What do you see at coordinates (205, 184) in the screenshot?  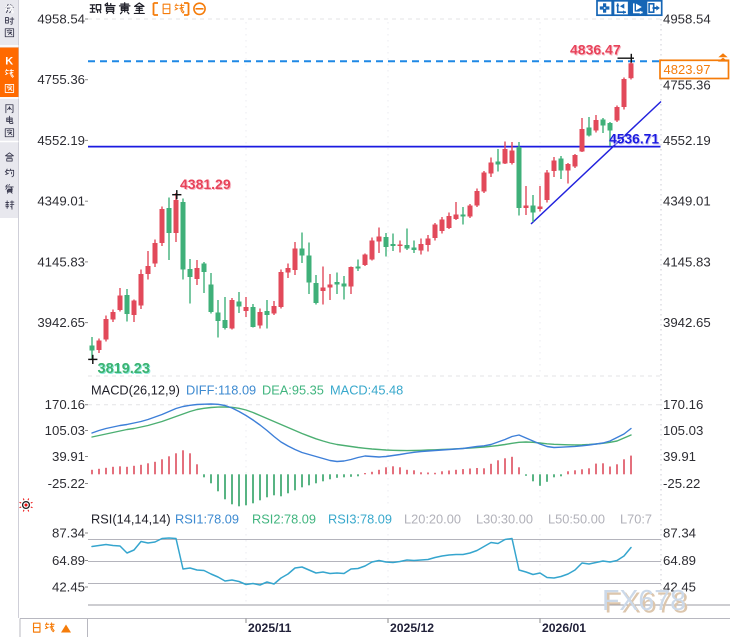 I see `svg-text: 4381.29` at bounding box center [205, 184].